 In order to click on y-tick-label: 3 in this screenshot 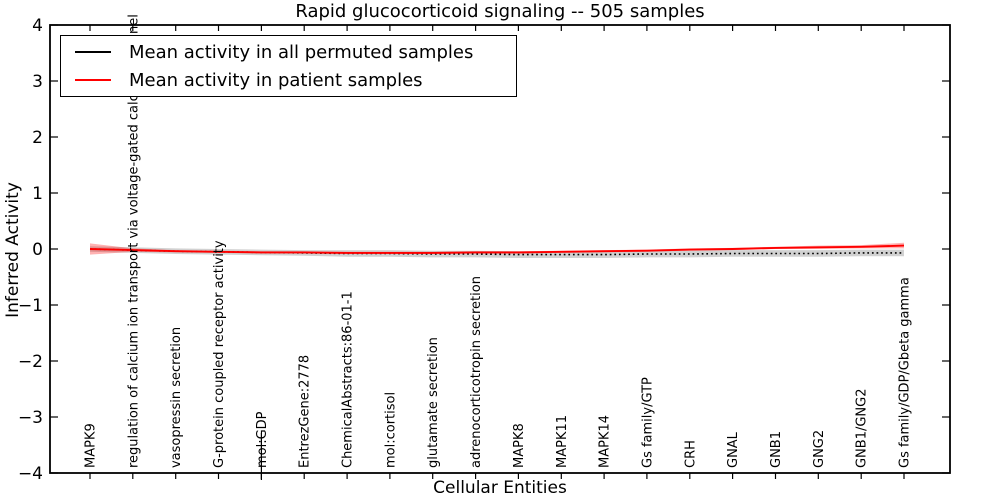, I will do `click(37, 82)`.